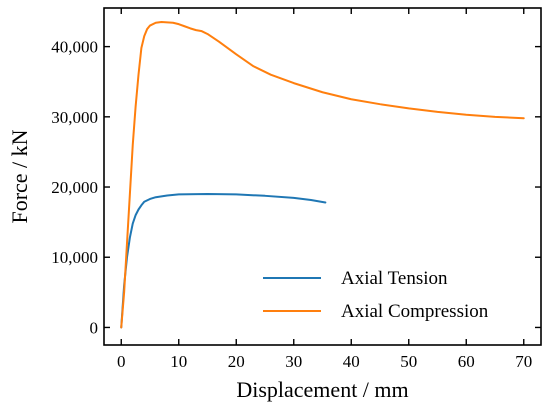 The image size is (550, 408). Describe the element at coordinates (74, 257) in the screenshot. I see `y-tick-label: 10,000` at that location.